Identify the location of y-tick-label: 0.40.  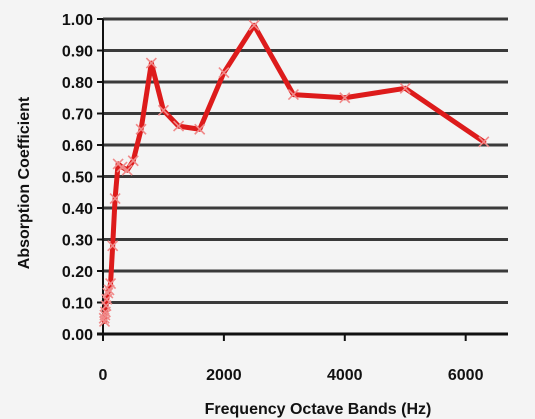
(77, 209).